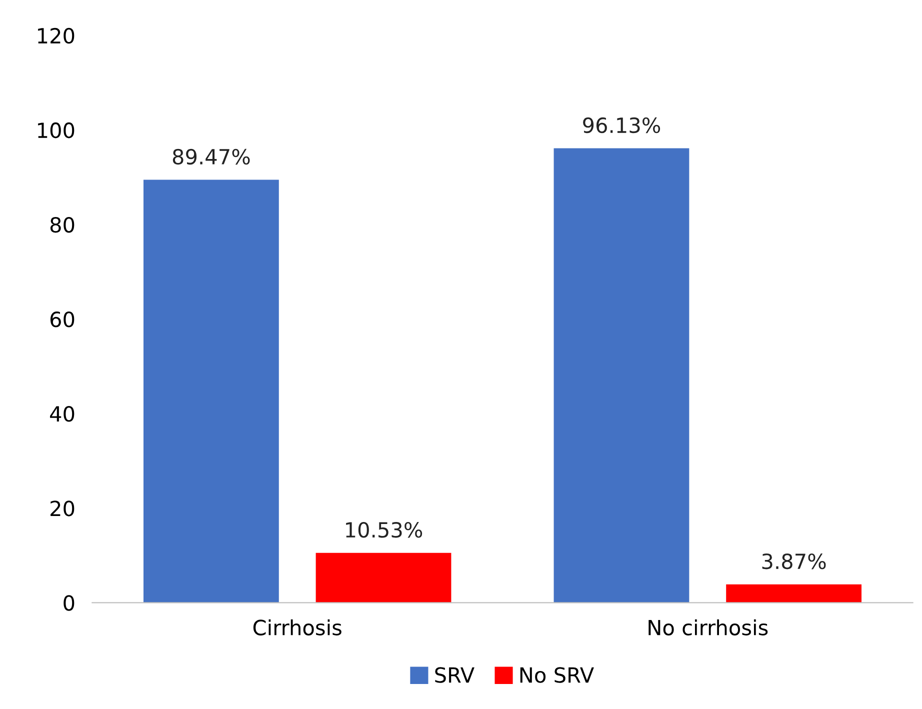  What do you see at coordinates (794, 561) in the screenshot?
I see `data-label: 3.87%` at bounding box center [794, 561].